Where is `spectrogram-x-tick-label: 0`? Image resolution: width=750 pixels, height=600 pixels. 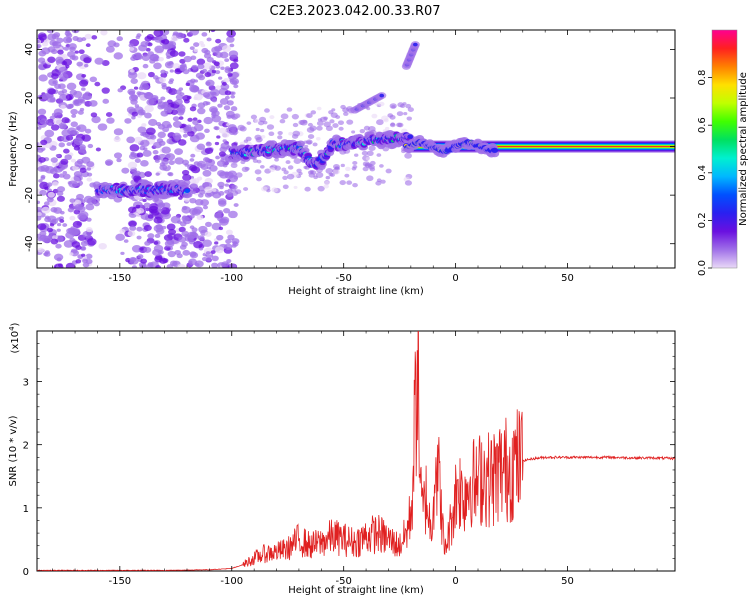
spectrogram-x-tick-label: 0 is located at coordinates (455, 278).